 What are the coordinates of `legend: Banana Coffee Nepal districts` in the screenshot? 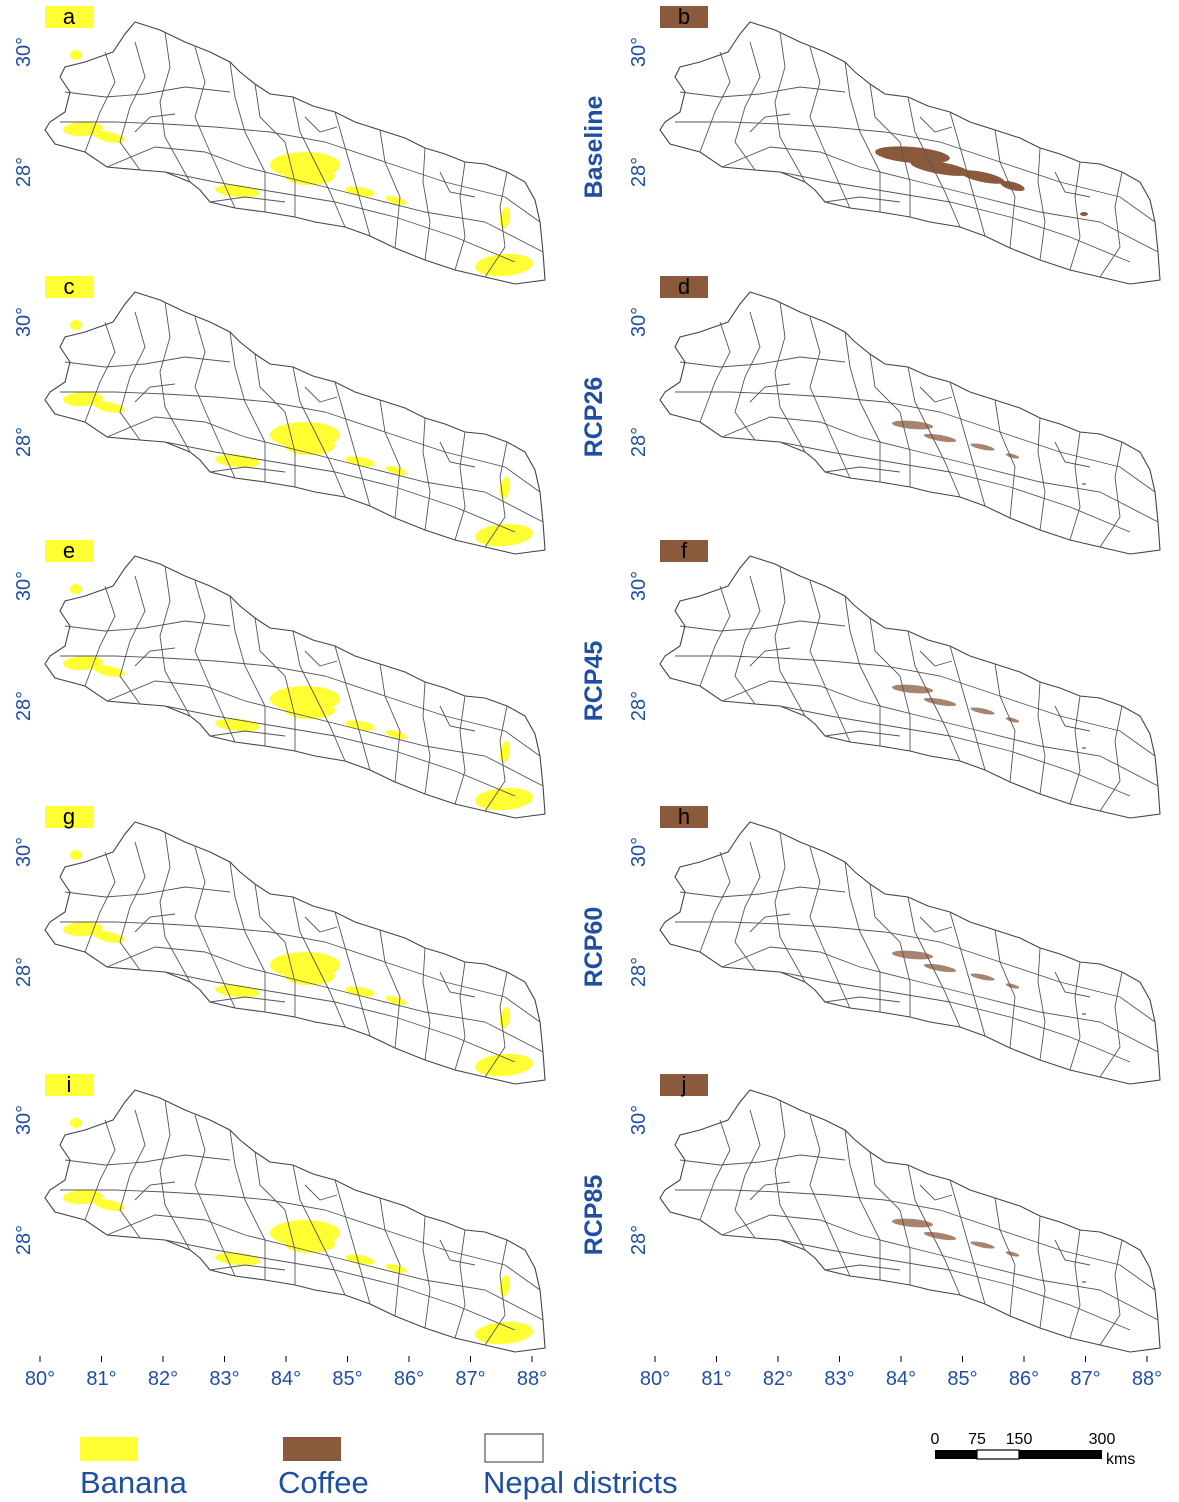 It's located at (379, 1466).